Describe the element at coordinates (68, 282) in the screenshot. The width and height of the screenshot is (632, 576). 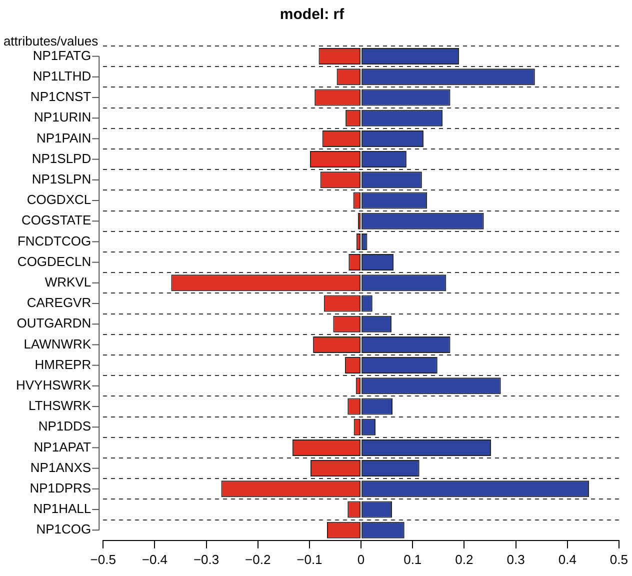
I see `y-tick-label: WRKVL` at that location.